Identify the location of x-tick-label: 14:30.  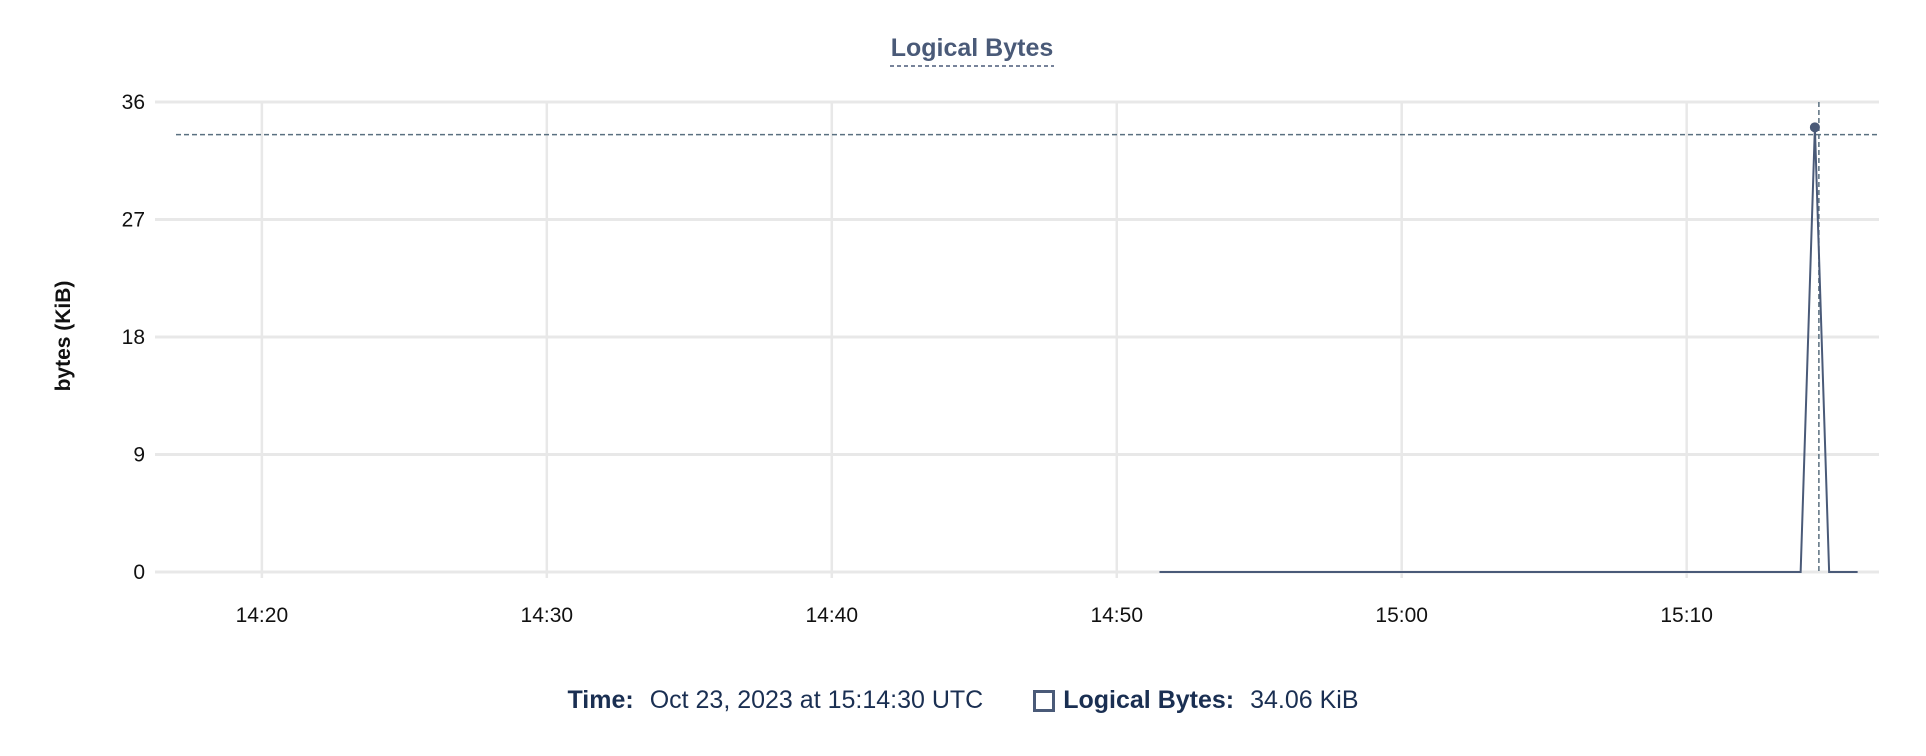
(547, 615).